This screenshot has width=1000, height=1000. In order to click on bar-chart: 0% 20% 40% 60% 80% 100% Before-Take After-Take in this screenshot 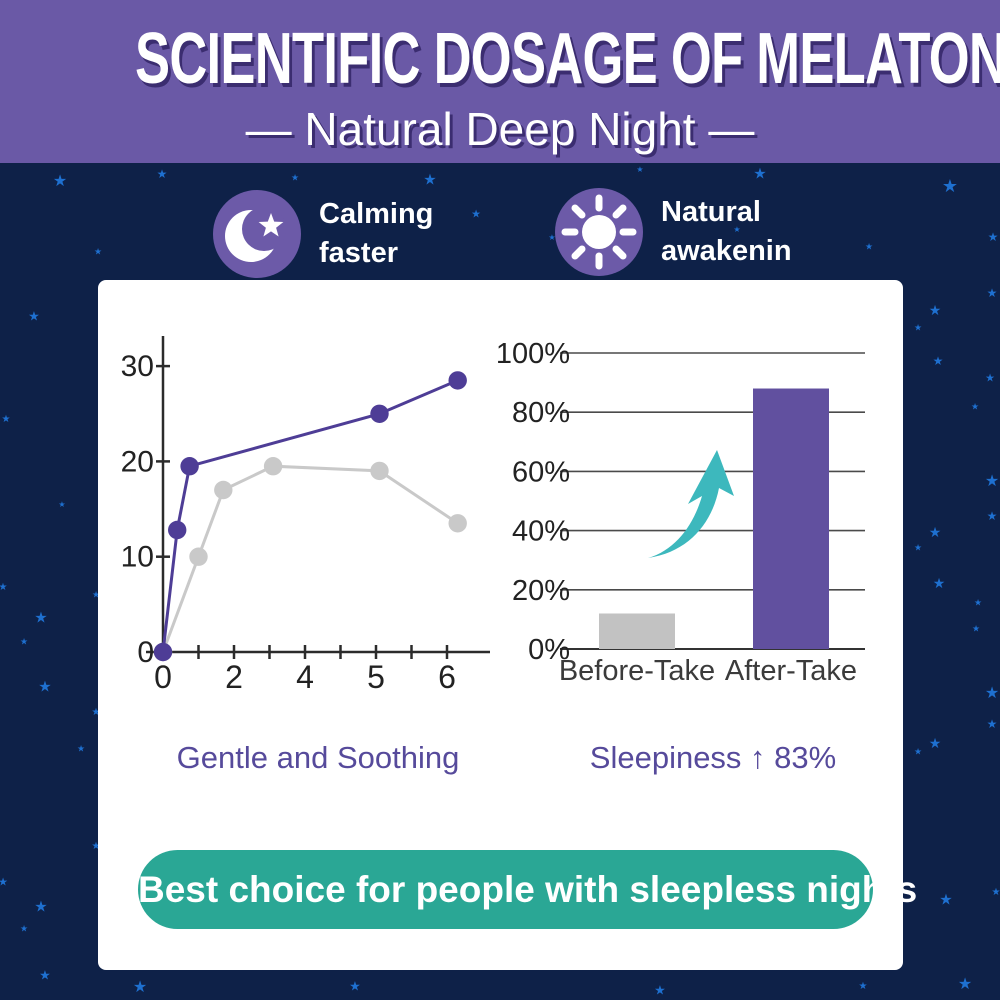, I will do `click(680, 512)`.